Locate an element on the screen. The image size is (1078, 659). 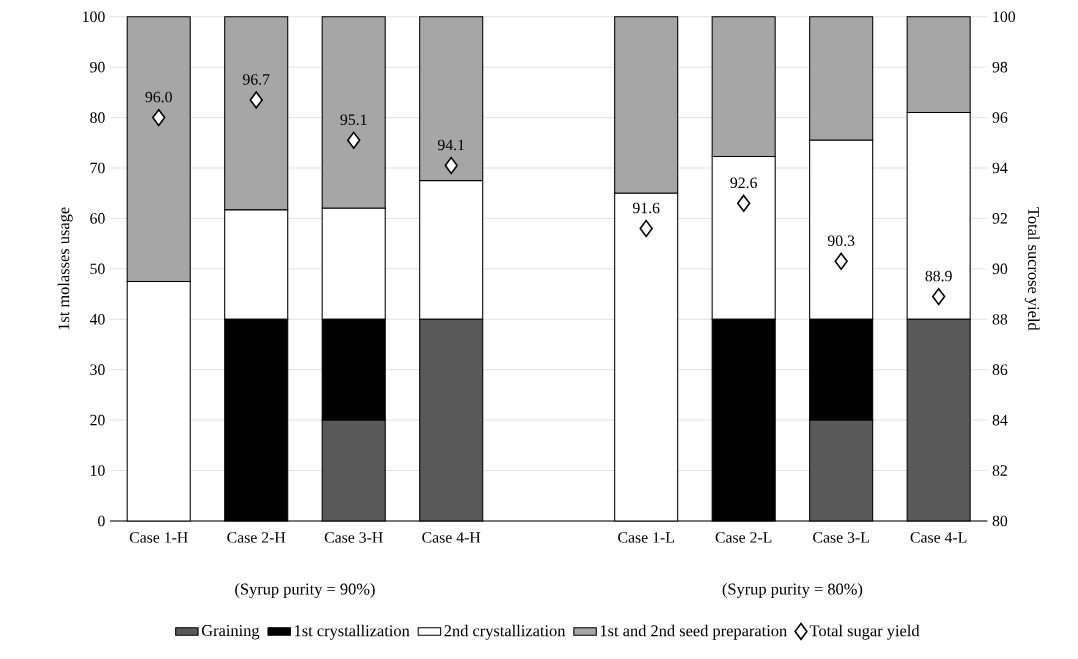
y-tick-label: 30 is located at coordinates (97, 370).